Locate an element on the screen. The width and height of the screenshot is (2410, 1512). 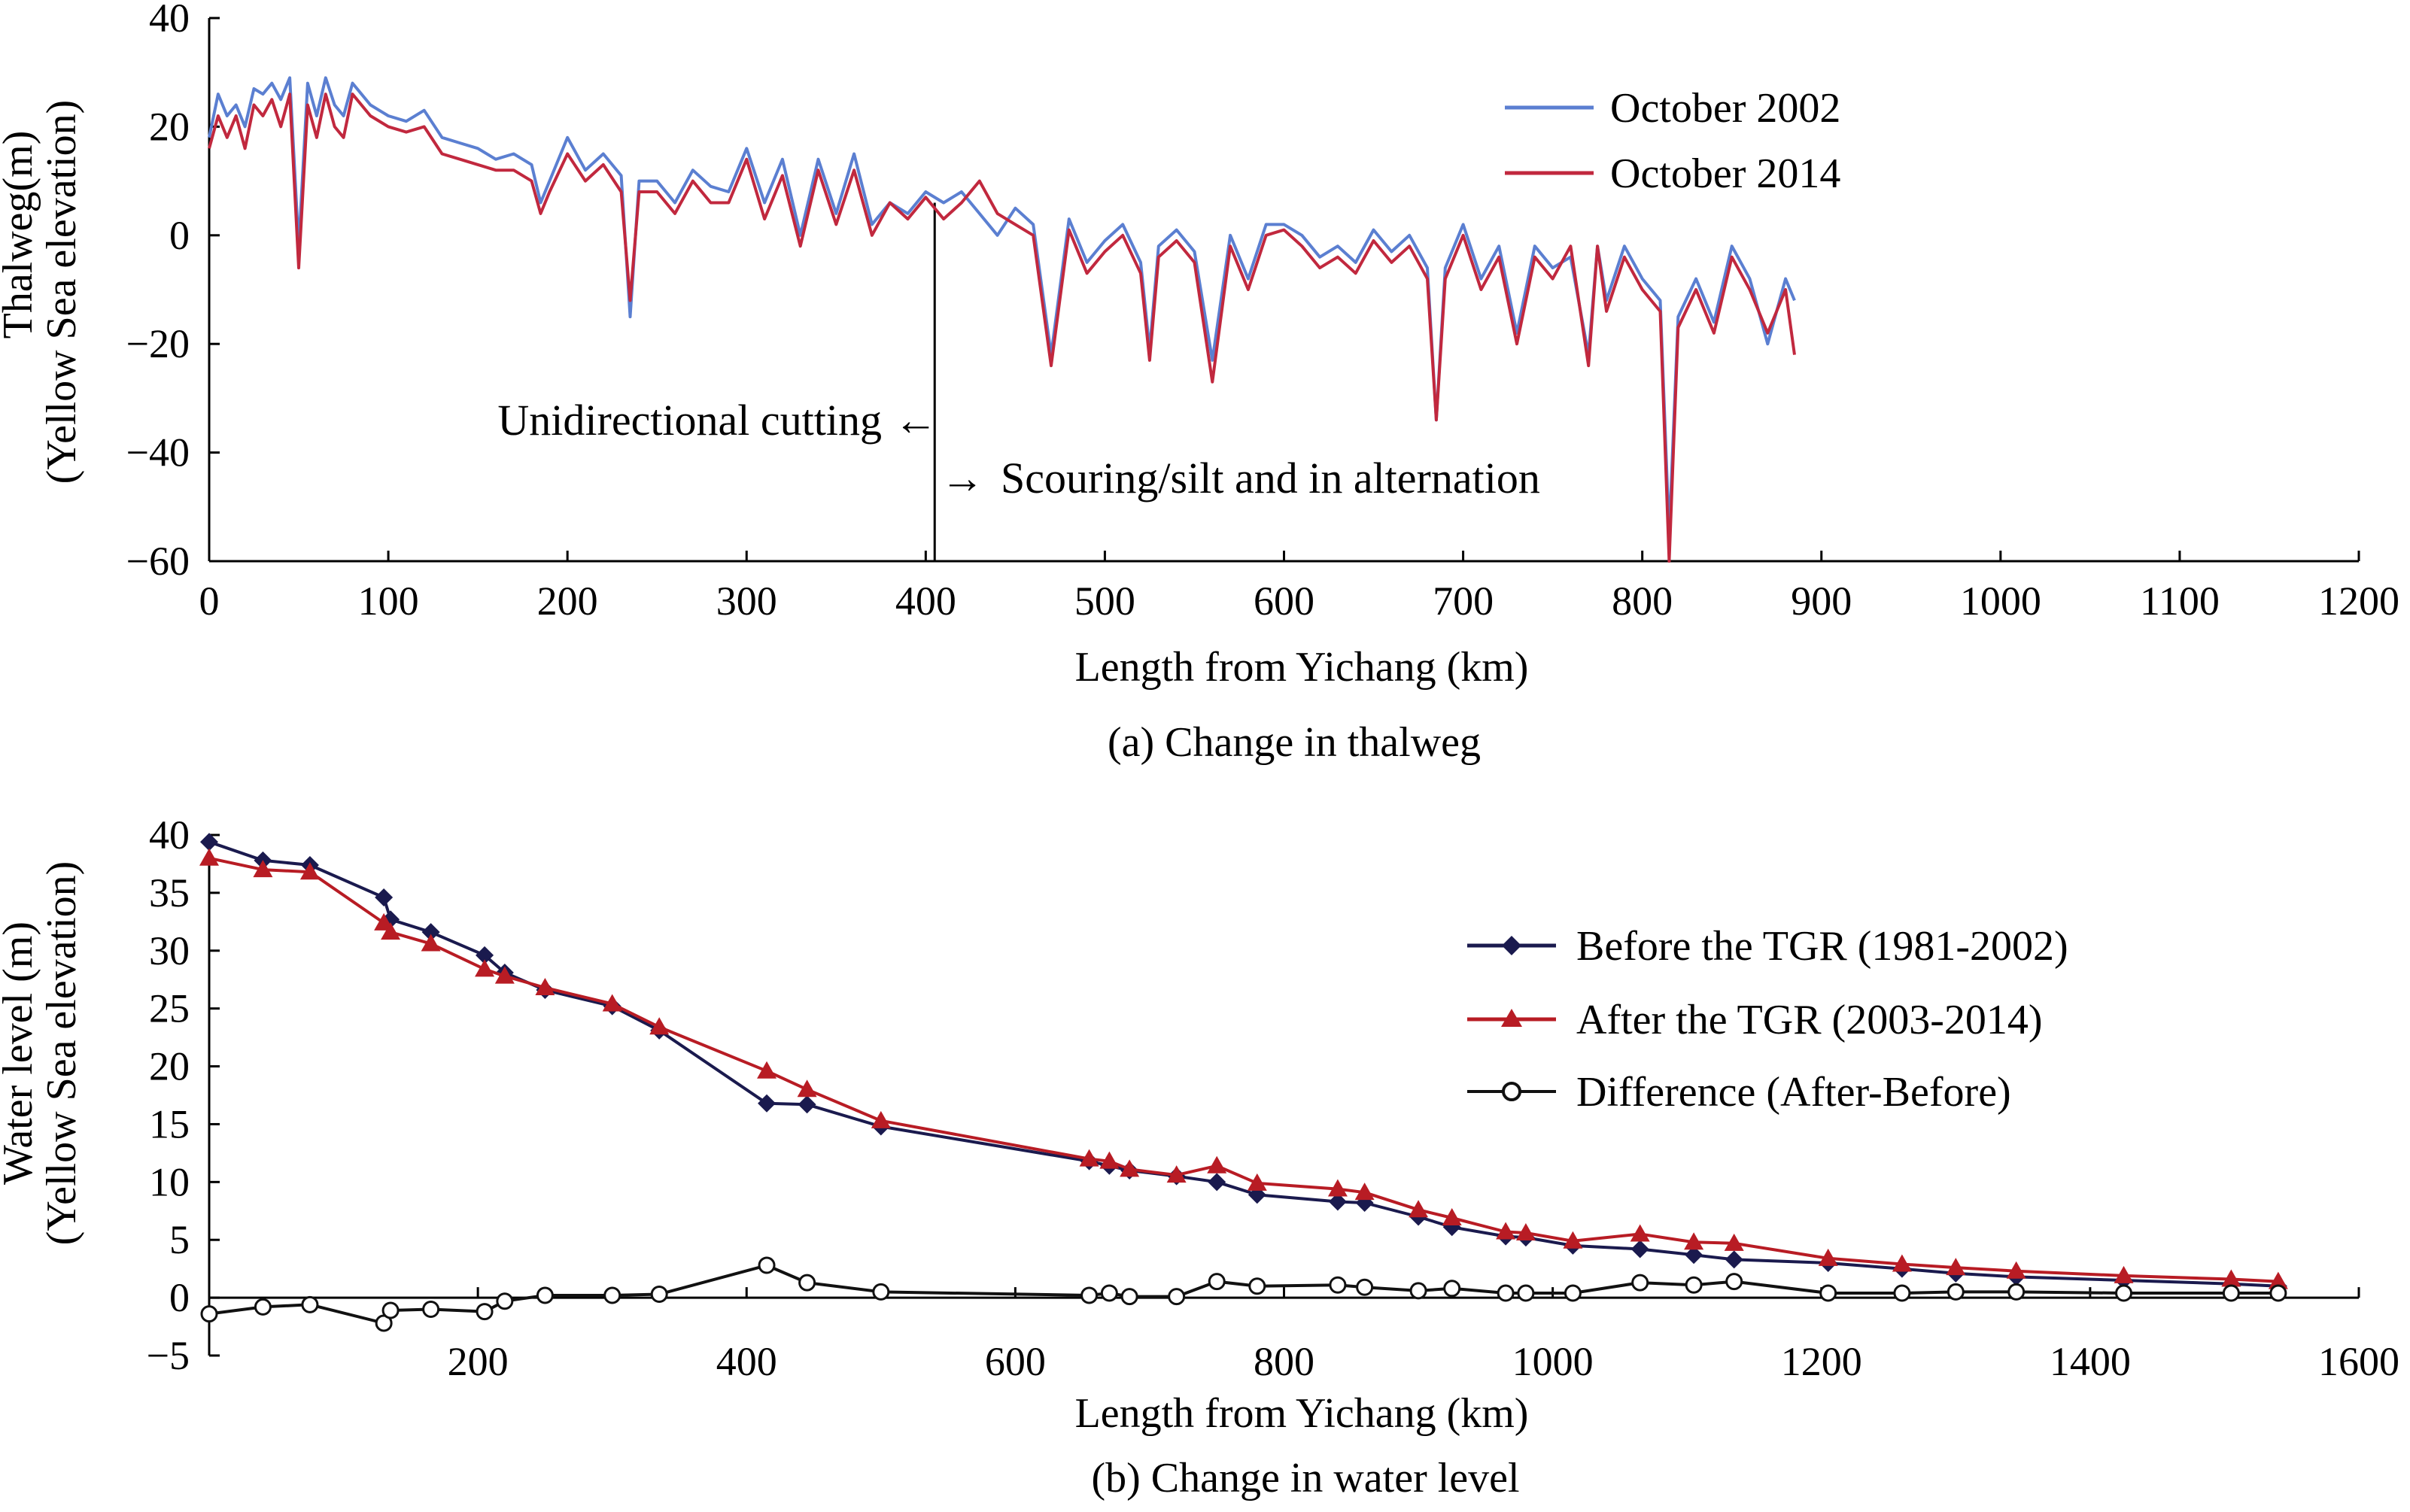
legend-b-label-before: Before the TGR (1981-2002) is located at coordinates (1822, 946).